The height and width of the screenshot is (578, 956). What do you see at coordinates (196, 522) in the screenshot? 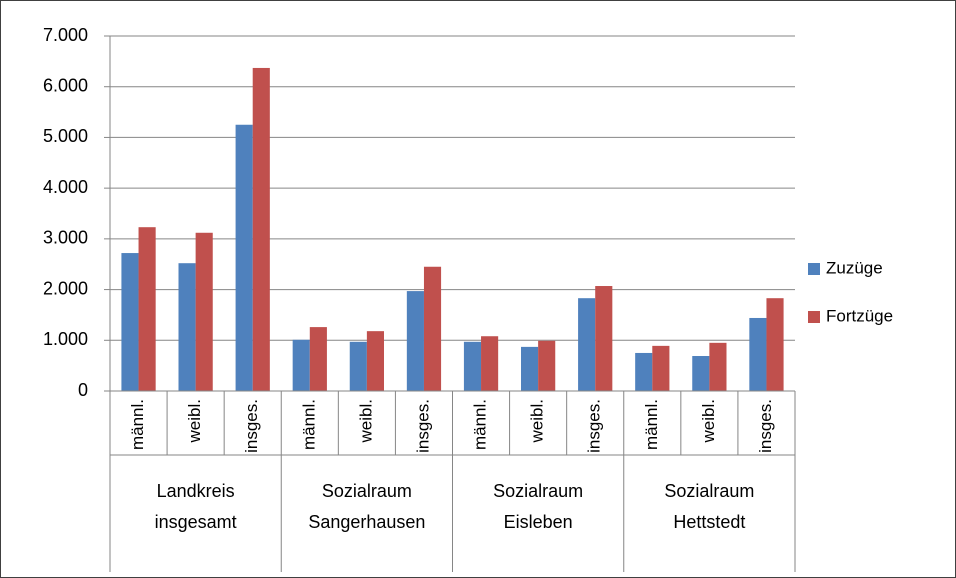
I see `group-label: insgesamt` at bounding box center [196, 522].